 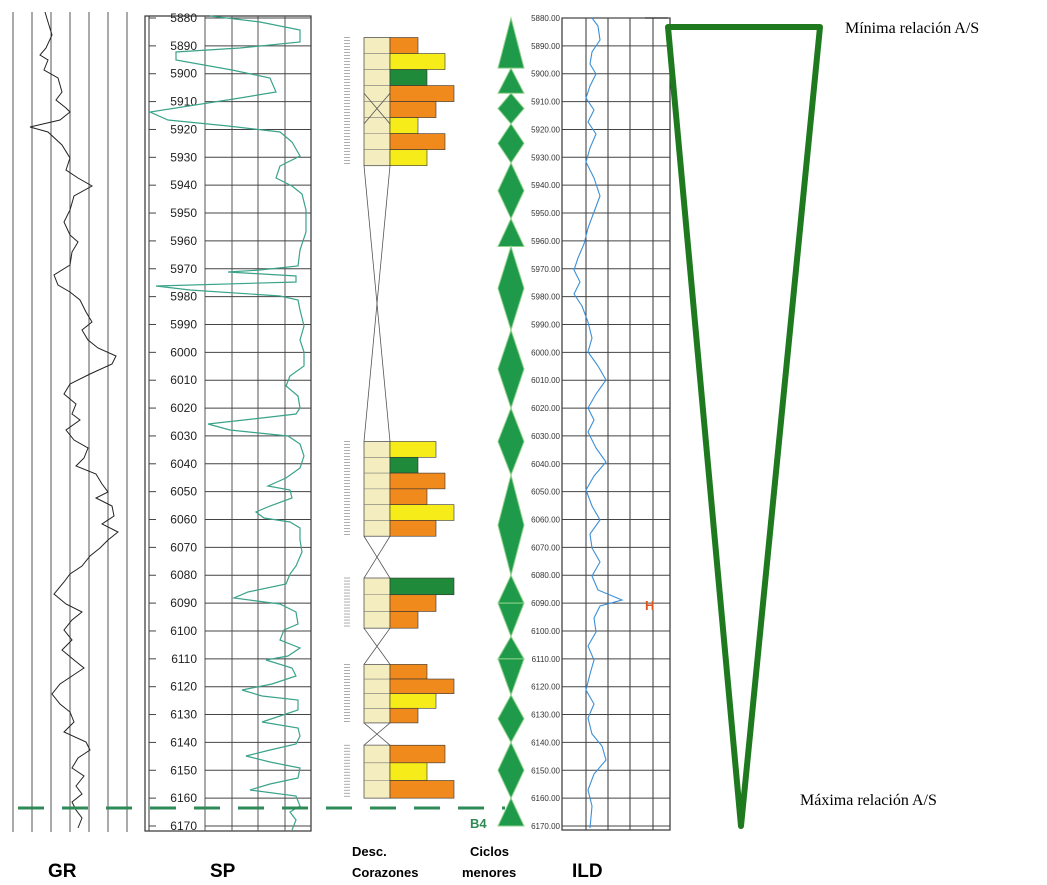 What do you see at coordinates (183, 380) in the screenshot?
I see `sp-depth-tick-label: 6010` at bounding box center [183, 380].